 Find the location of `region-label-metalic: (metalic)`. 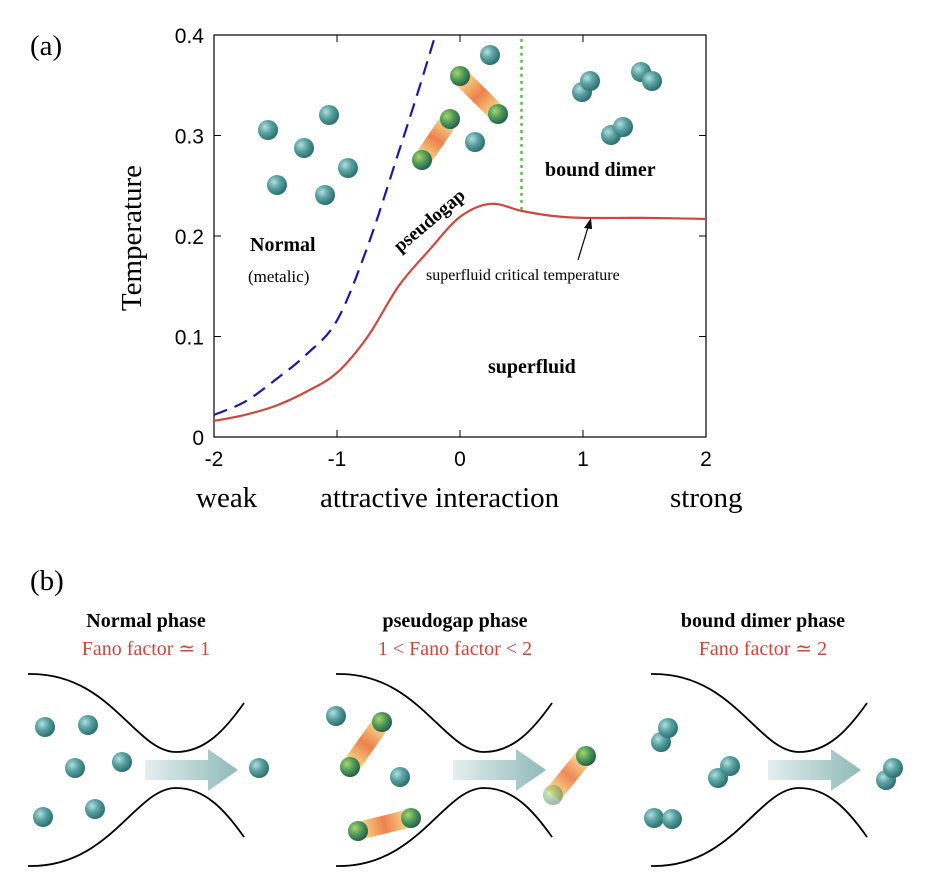

region-label-metalic: (metalic) is located at coordinates (278, 276).